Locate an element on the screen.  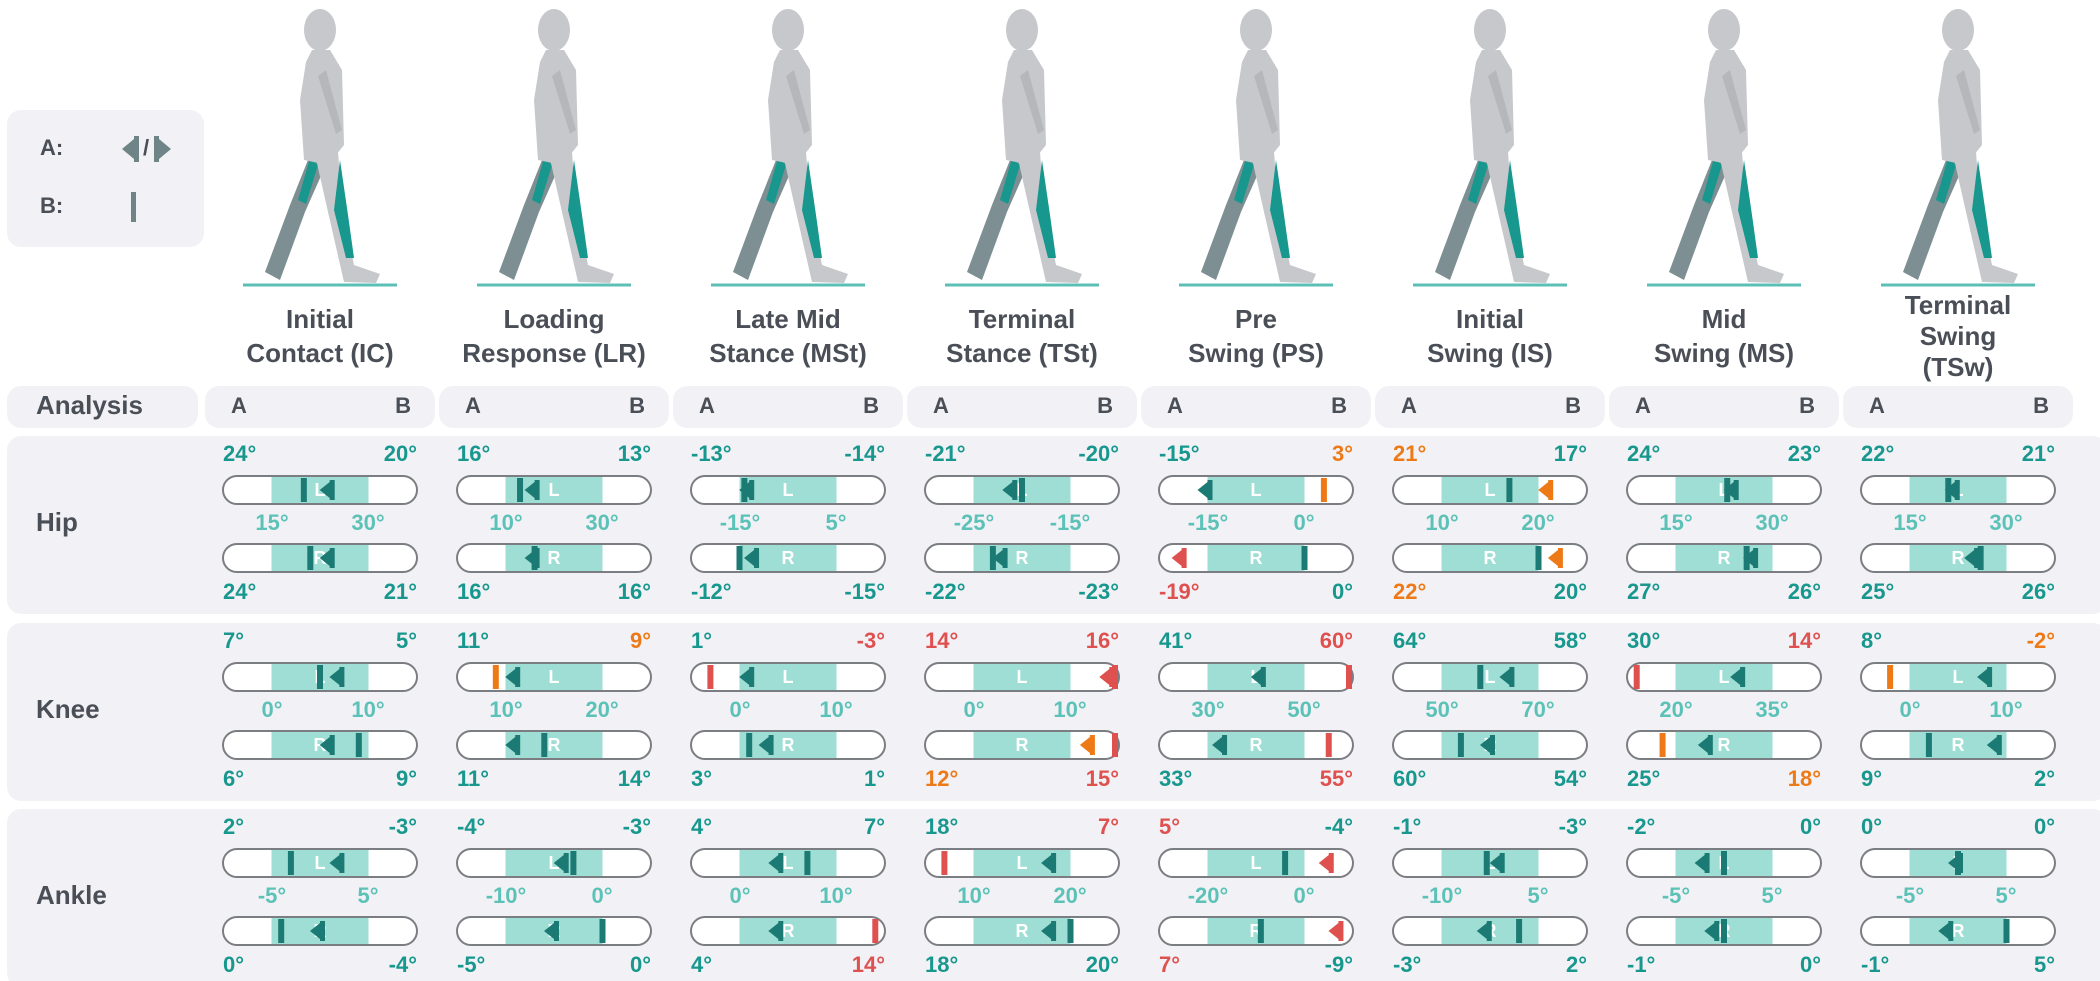
range-low: -15° is located at coordinates (740, 522).